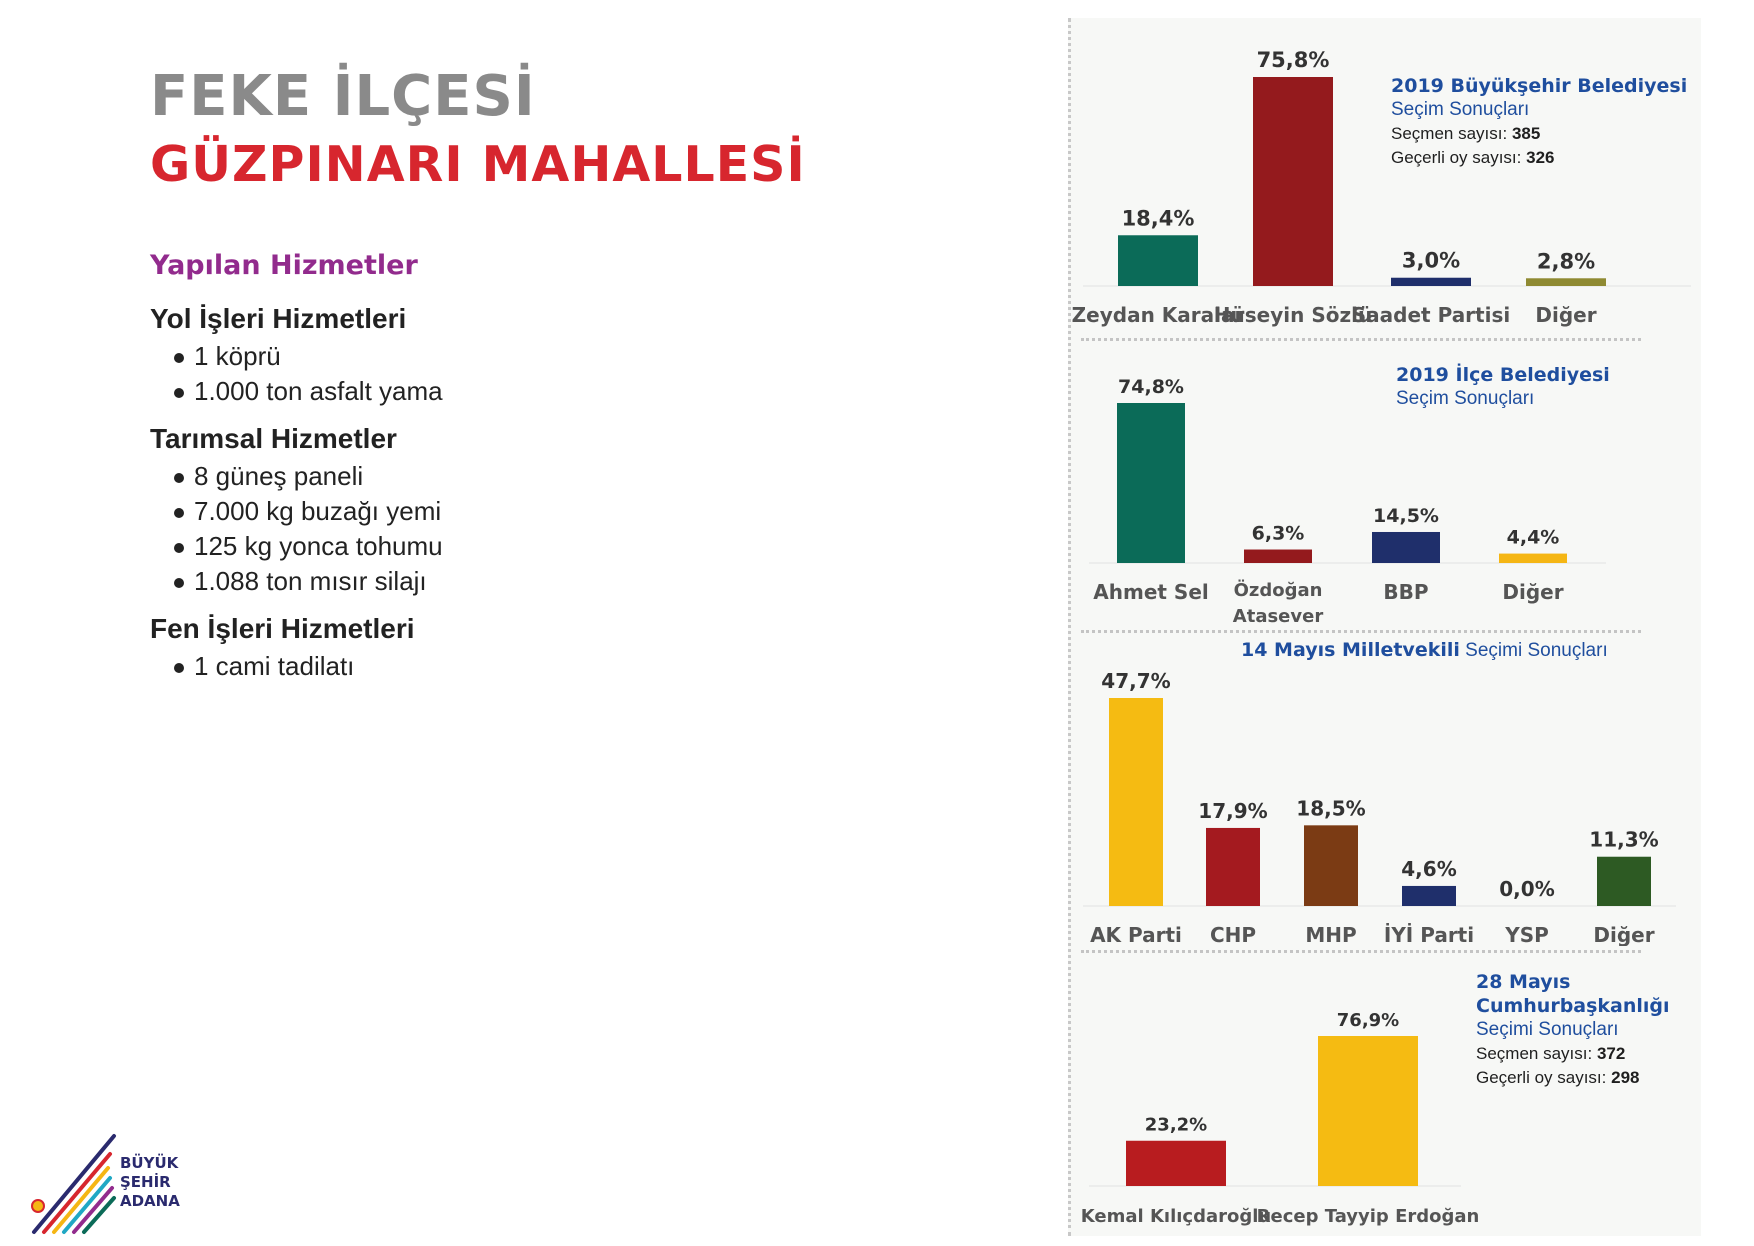 The image size is (1754, 1246). What do you see at coordinates (1428, 869) in the screenshot?
I see `data-label: 4,6%` at bounding box center [1428, 869].